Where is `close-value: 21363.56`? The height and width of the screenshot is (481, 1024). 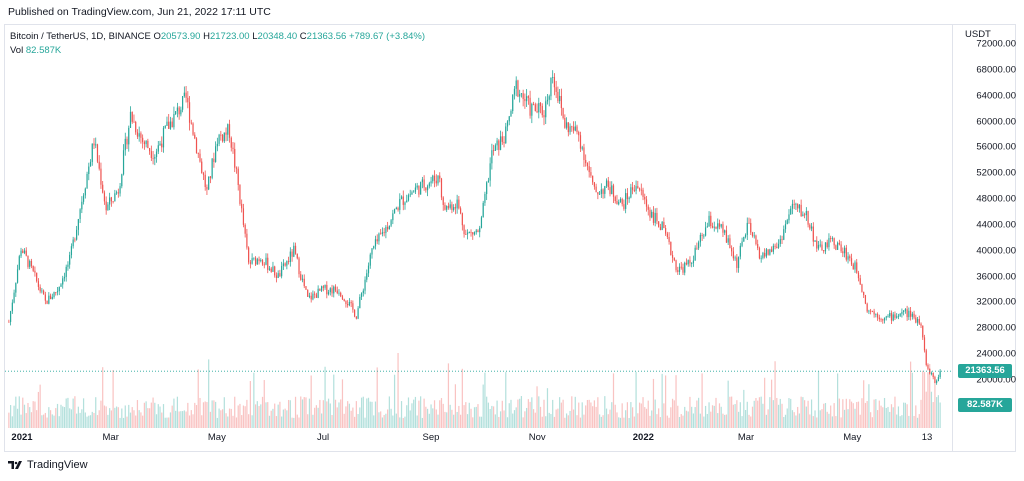
close-value: 21363.56 is located at coordinates (326, 36).